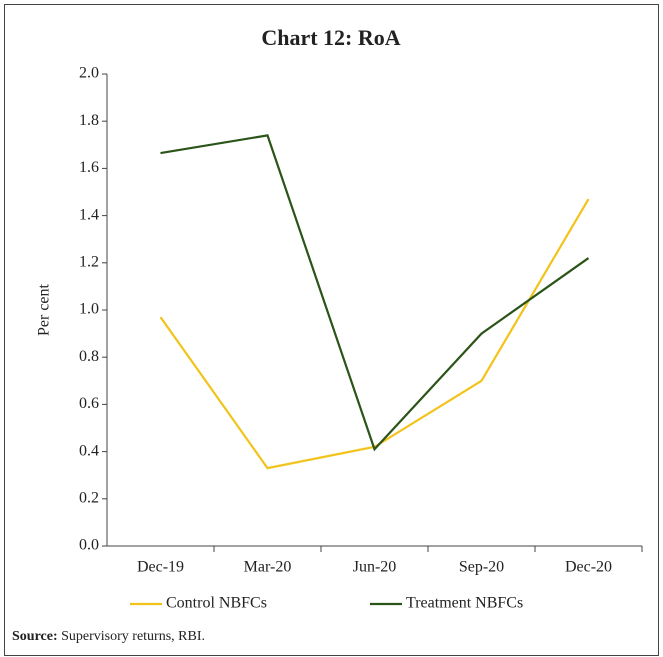 Image resolution: width=663 pixels, height=657 pixels. I want to click on y-tick-label: 0.4, so click(89, 450).